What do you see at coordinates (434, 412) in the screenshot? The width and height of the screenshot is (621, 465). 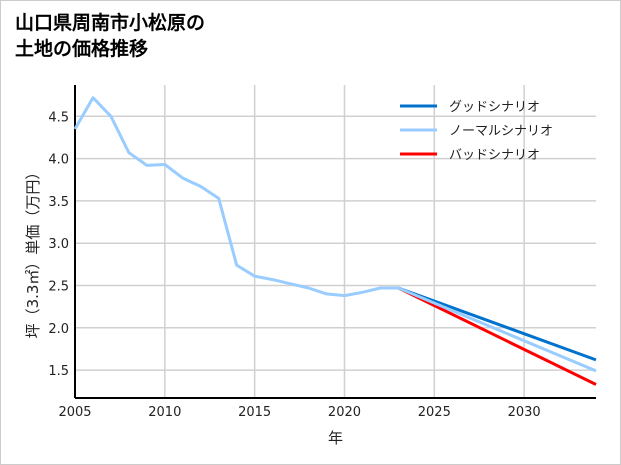 I see `x-tick-label: 2025` at bounding box center [434, 412].